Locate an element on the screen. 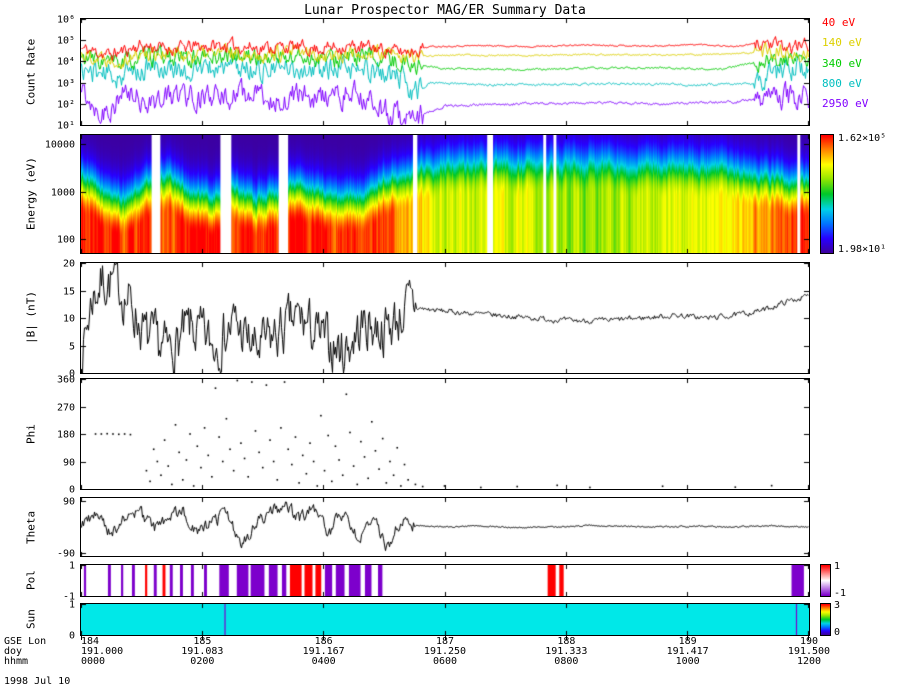 This screenshot has width=900, height=700. x-tick-label: 191.333 is located at coordinates (566, 651).